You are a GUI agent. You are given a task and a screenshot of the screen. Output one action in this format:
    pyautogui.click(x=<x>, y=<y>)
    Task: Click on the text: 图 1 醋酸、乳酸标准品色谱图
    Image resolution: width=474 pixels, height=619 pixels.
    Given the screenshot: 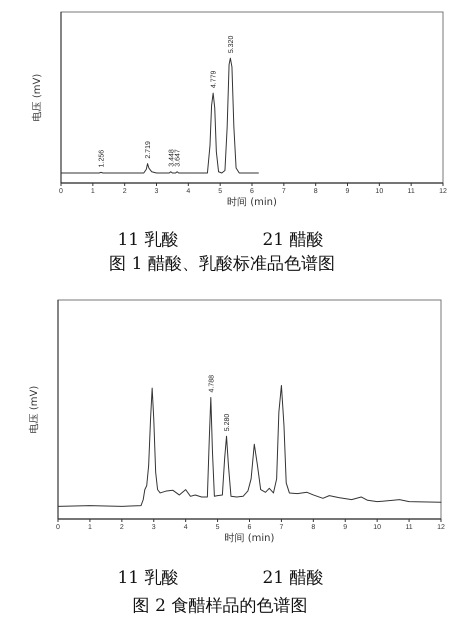 What is the action you would take?
    pyautogui.click(x=222, y=264)
    